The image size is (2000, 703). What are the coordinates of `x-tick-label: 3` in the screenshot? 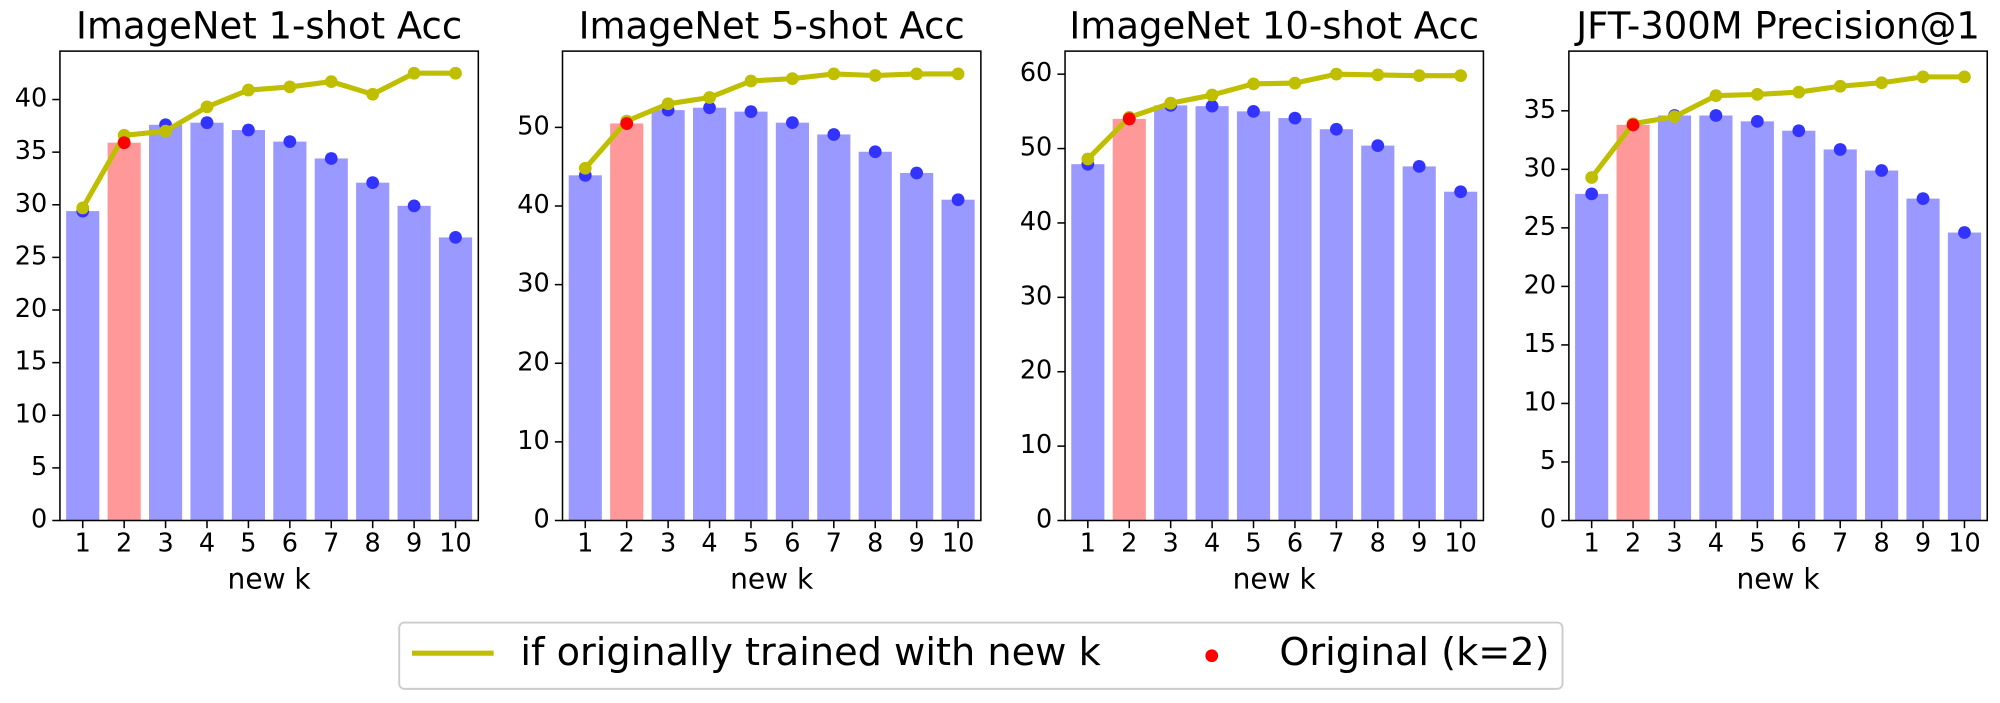 It's located at (668, 544).